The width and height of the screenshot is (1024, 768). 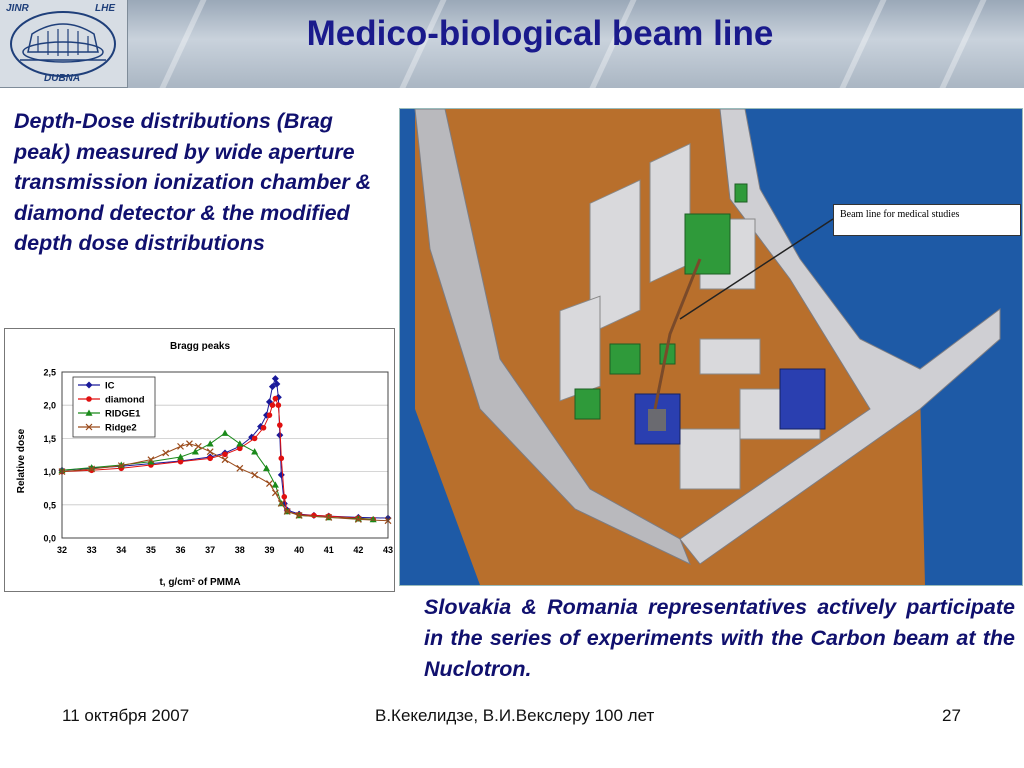 What do you see at coordinates (49, 472) in the screenshot?
I see `y-tick-label: 1,0` at bounding box center [49, 472].